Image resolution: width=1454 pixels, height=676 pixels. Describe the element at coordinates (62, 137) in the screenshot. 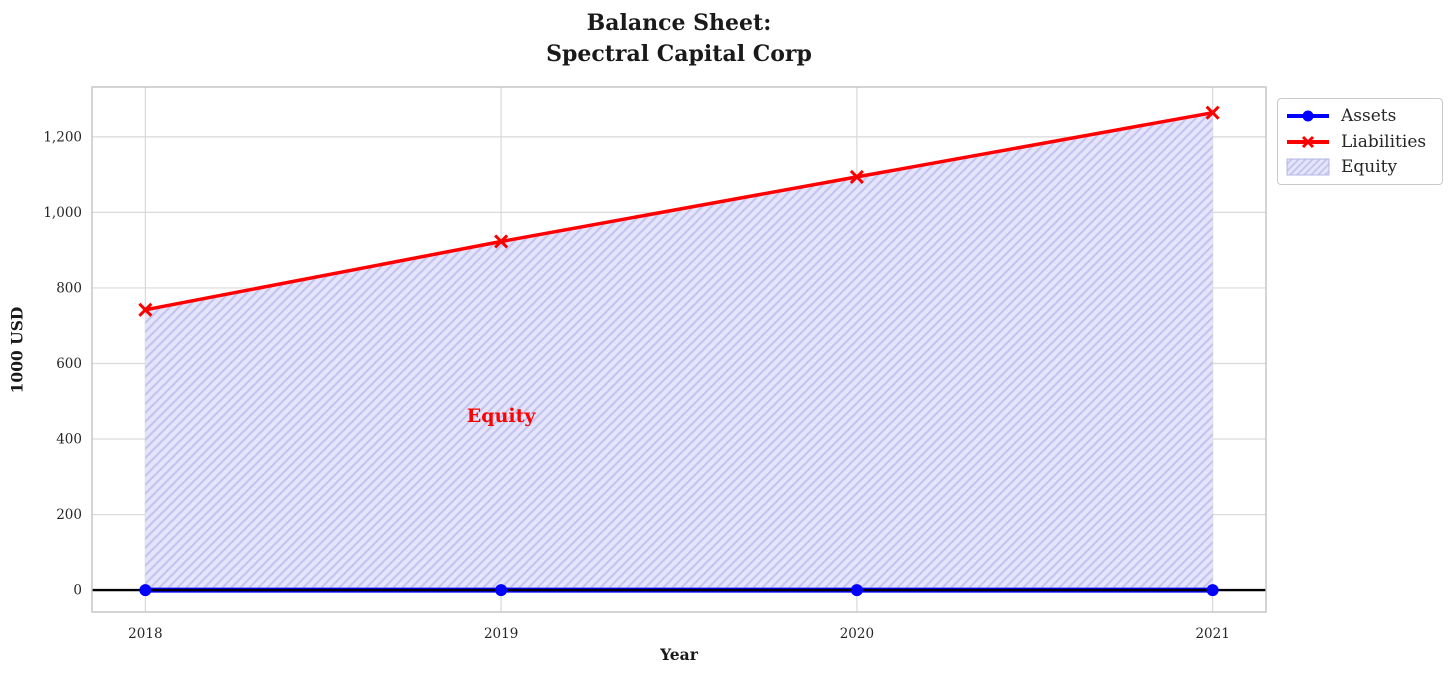

I see `svg-text: 1,200` at that location.